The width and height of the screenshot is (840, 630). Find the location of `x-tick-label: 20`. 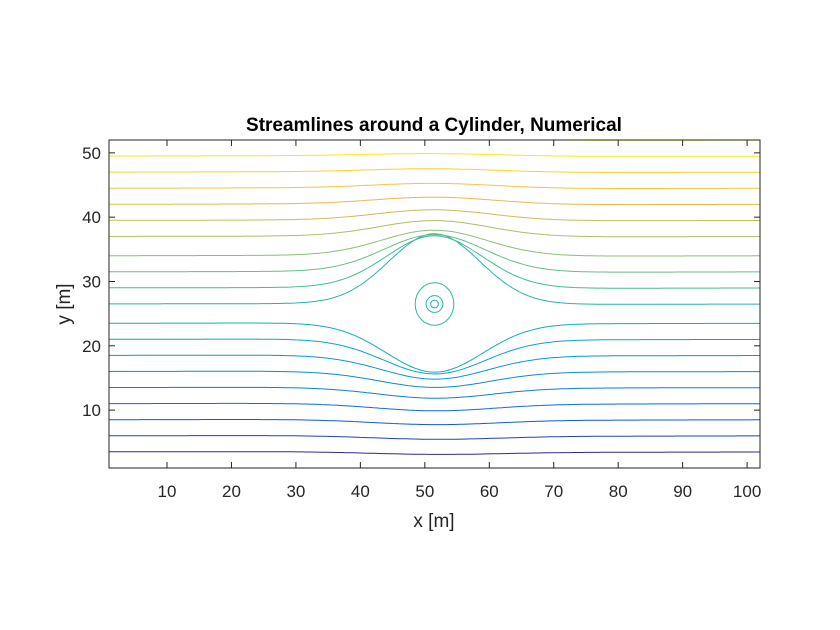

x-tick-label: 20 is located at coordinates (231, 491).